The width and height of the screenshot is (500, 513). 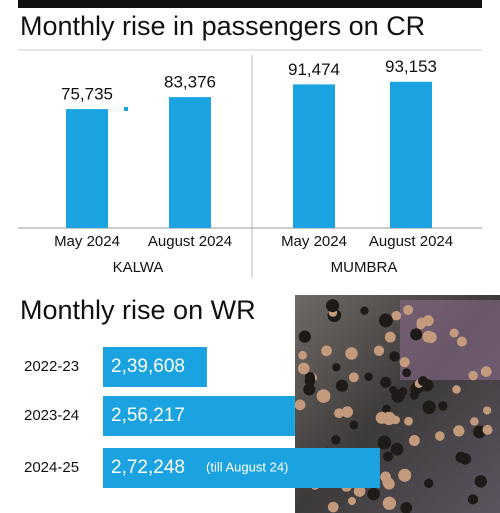 I want to click on dot, so click(x=126, y=109).